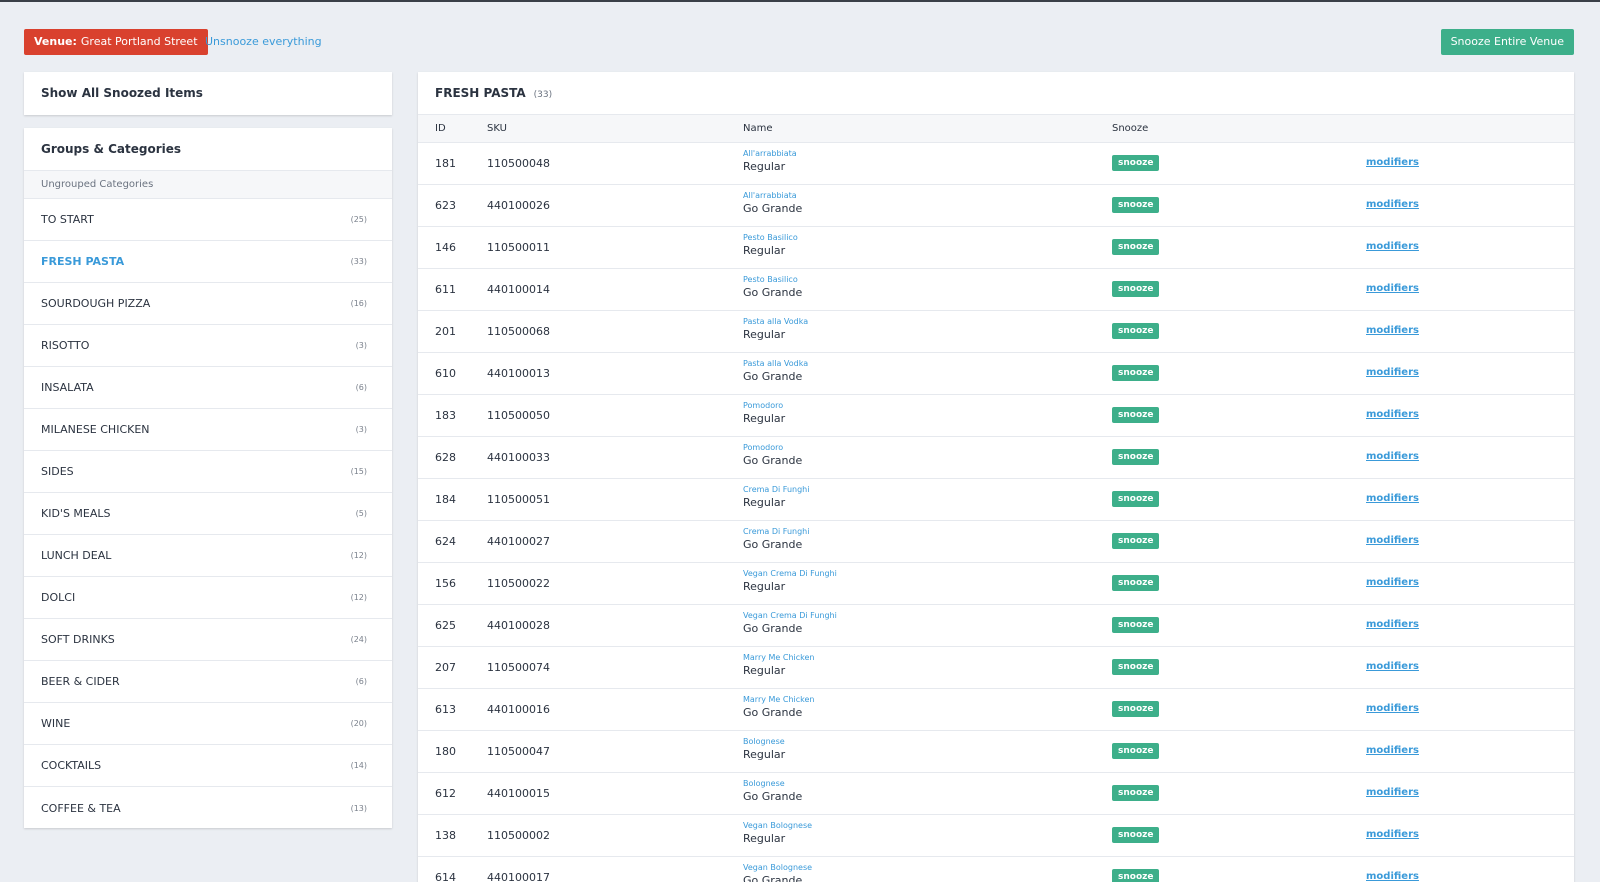 The height and width of the screenshot is (882, 1600). I want to click on item-sku: 440100016, so click(518, 709).